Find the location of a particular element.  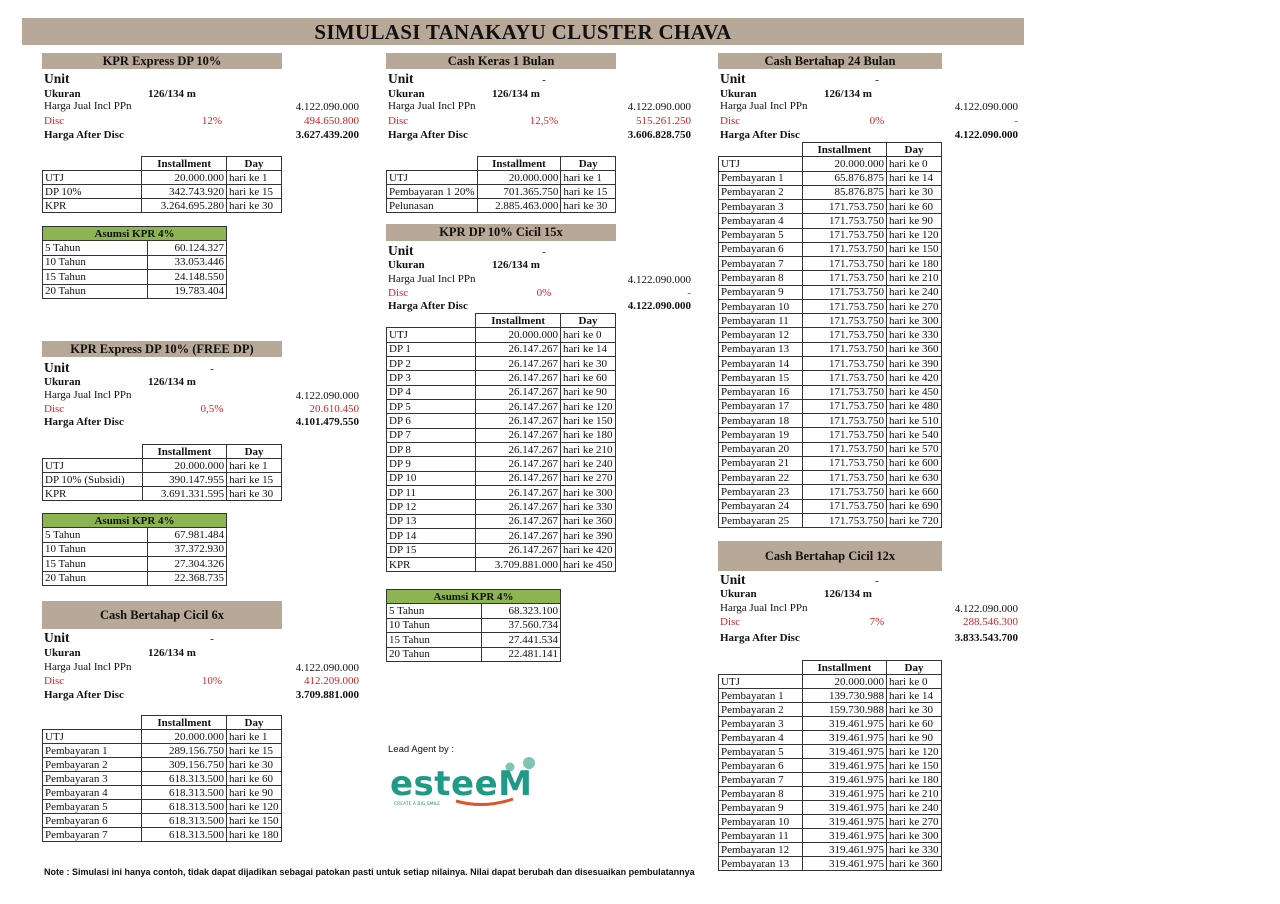

payment-day: hari ke 270 is located at coordinates (914, 821).